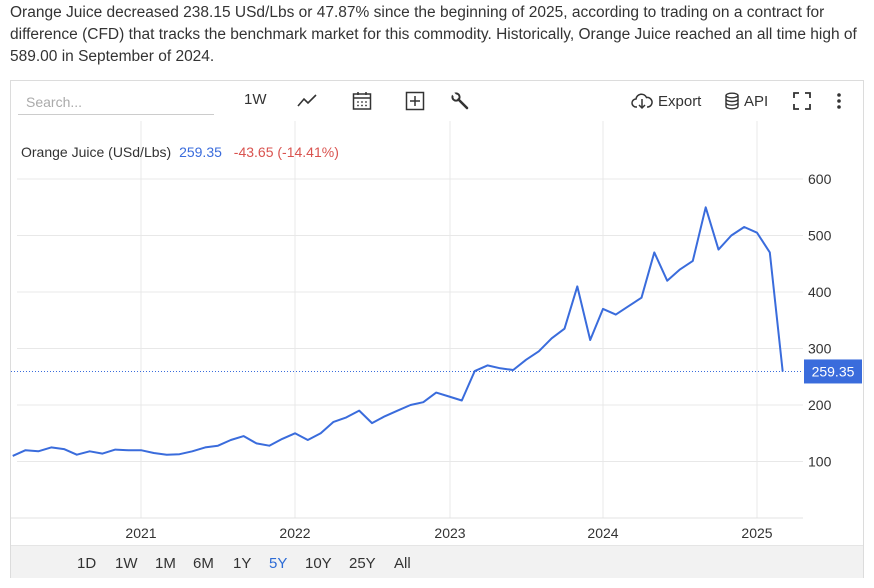  What do you see at coordinates (602, 533) in the screenshot?
I see `x-tick-label: 2024` at bounding box center [602, 533].